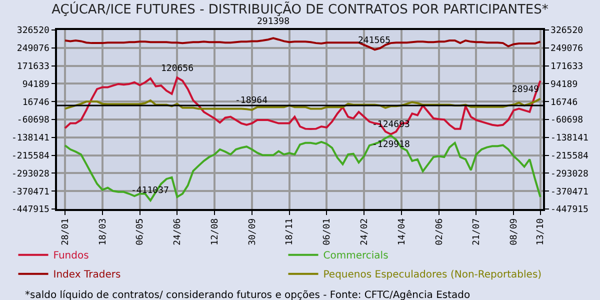 Image resolution: width=600 pixels, height=300 pixels. I want to click on legend-label: Index Traders, so click(87, 275).